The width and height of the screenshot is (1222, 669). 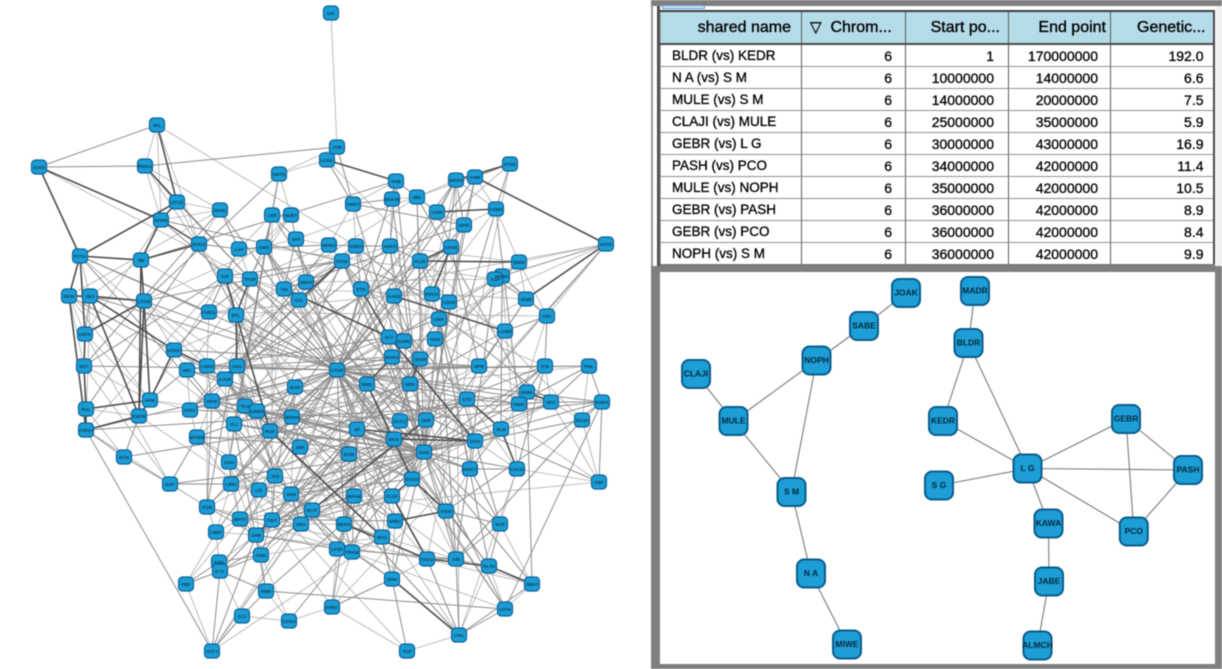 I want to click on svg-text: GEBR, so click(x=1126, y=419).